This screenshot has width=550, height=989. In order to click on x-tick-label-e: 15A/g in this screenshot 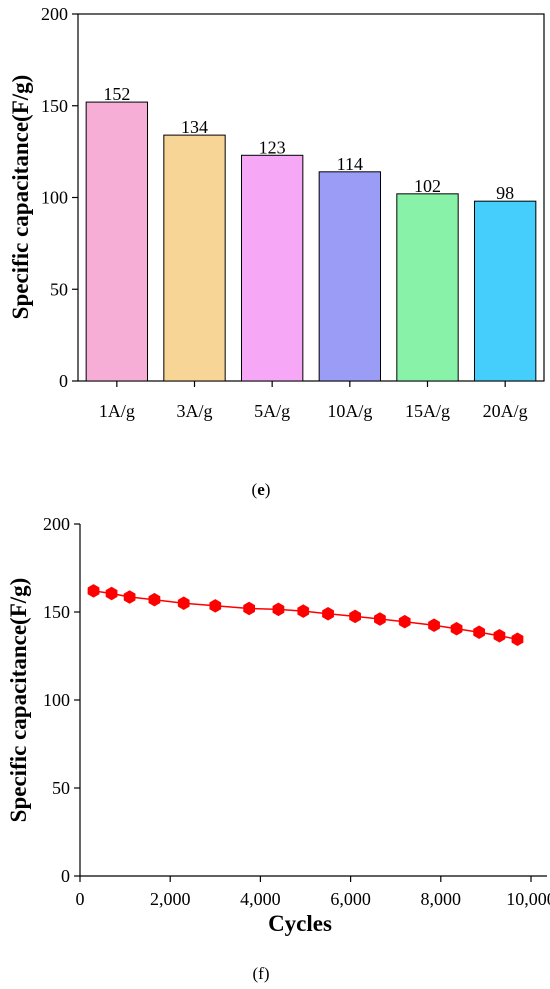, I will do `click(427, 411)`.